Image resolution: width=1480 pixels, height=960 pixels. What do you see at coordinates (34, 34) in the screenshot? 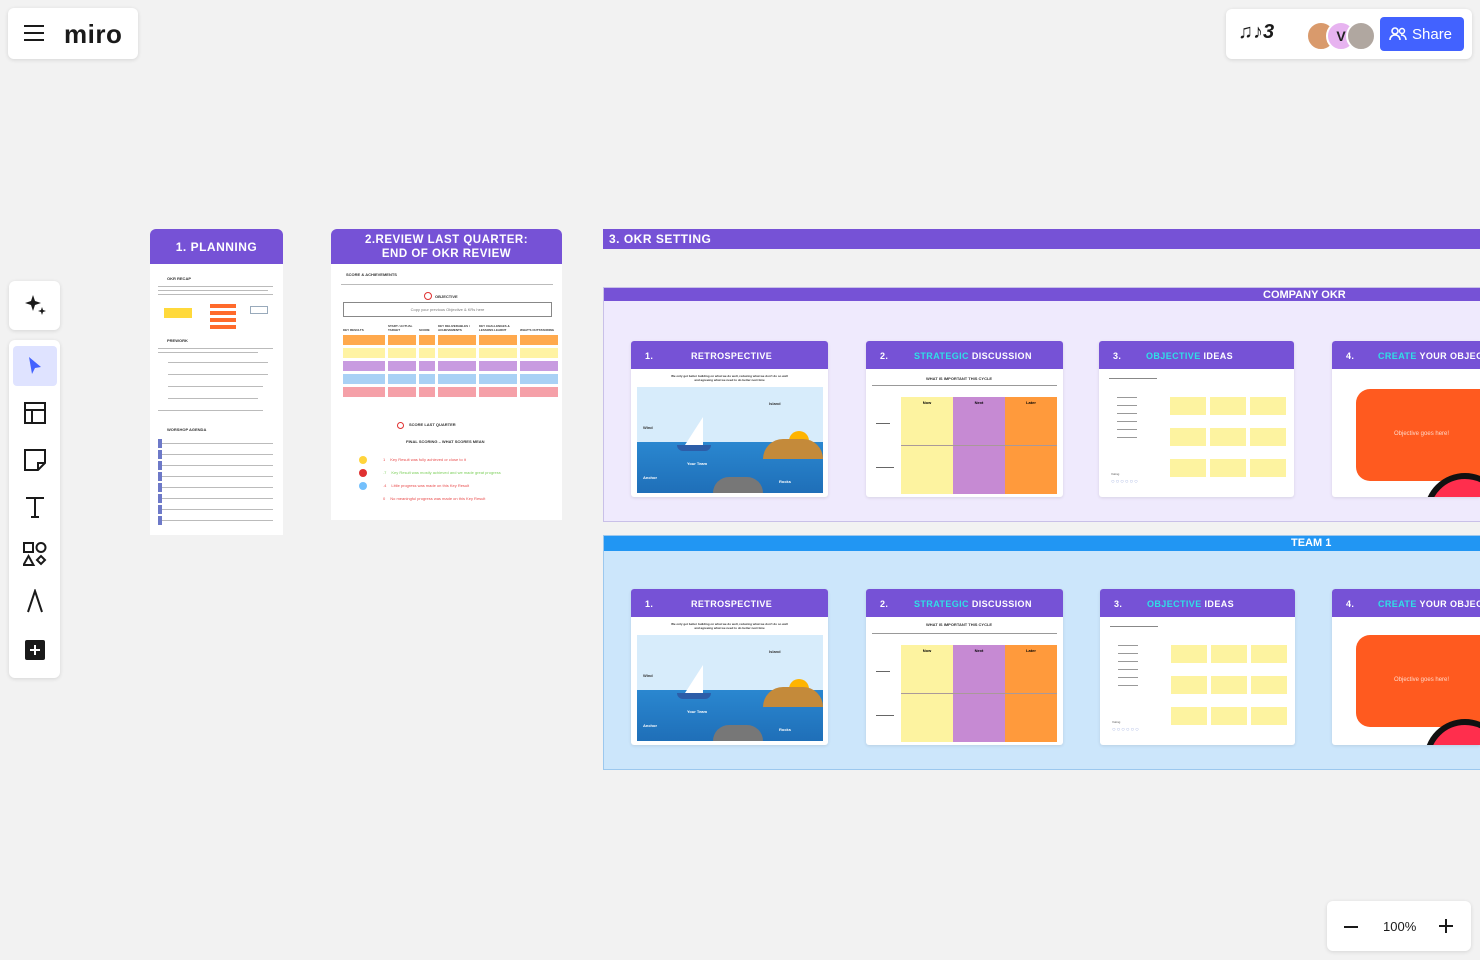
I see `hamburger-icon` at bounding box center [34, 34].